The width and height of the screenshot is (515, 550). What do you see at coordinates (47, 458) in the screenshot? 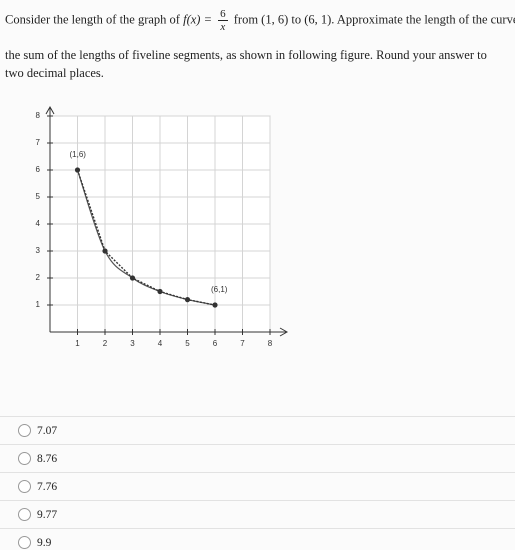
I see `option-label: 8.76` at bounding box center [47, 458].